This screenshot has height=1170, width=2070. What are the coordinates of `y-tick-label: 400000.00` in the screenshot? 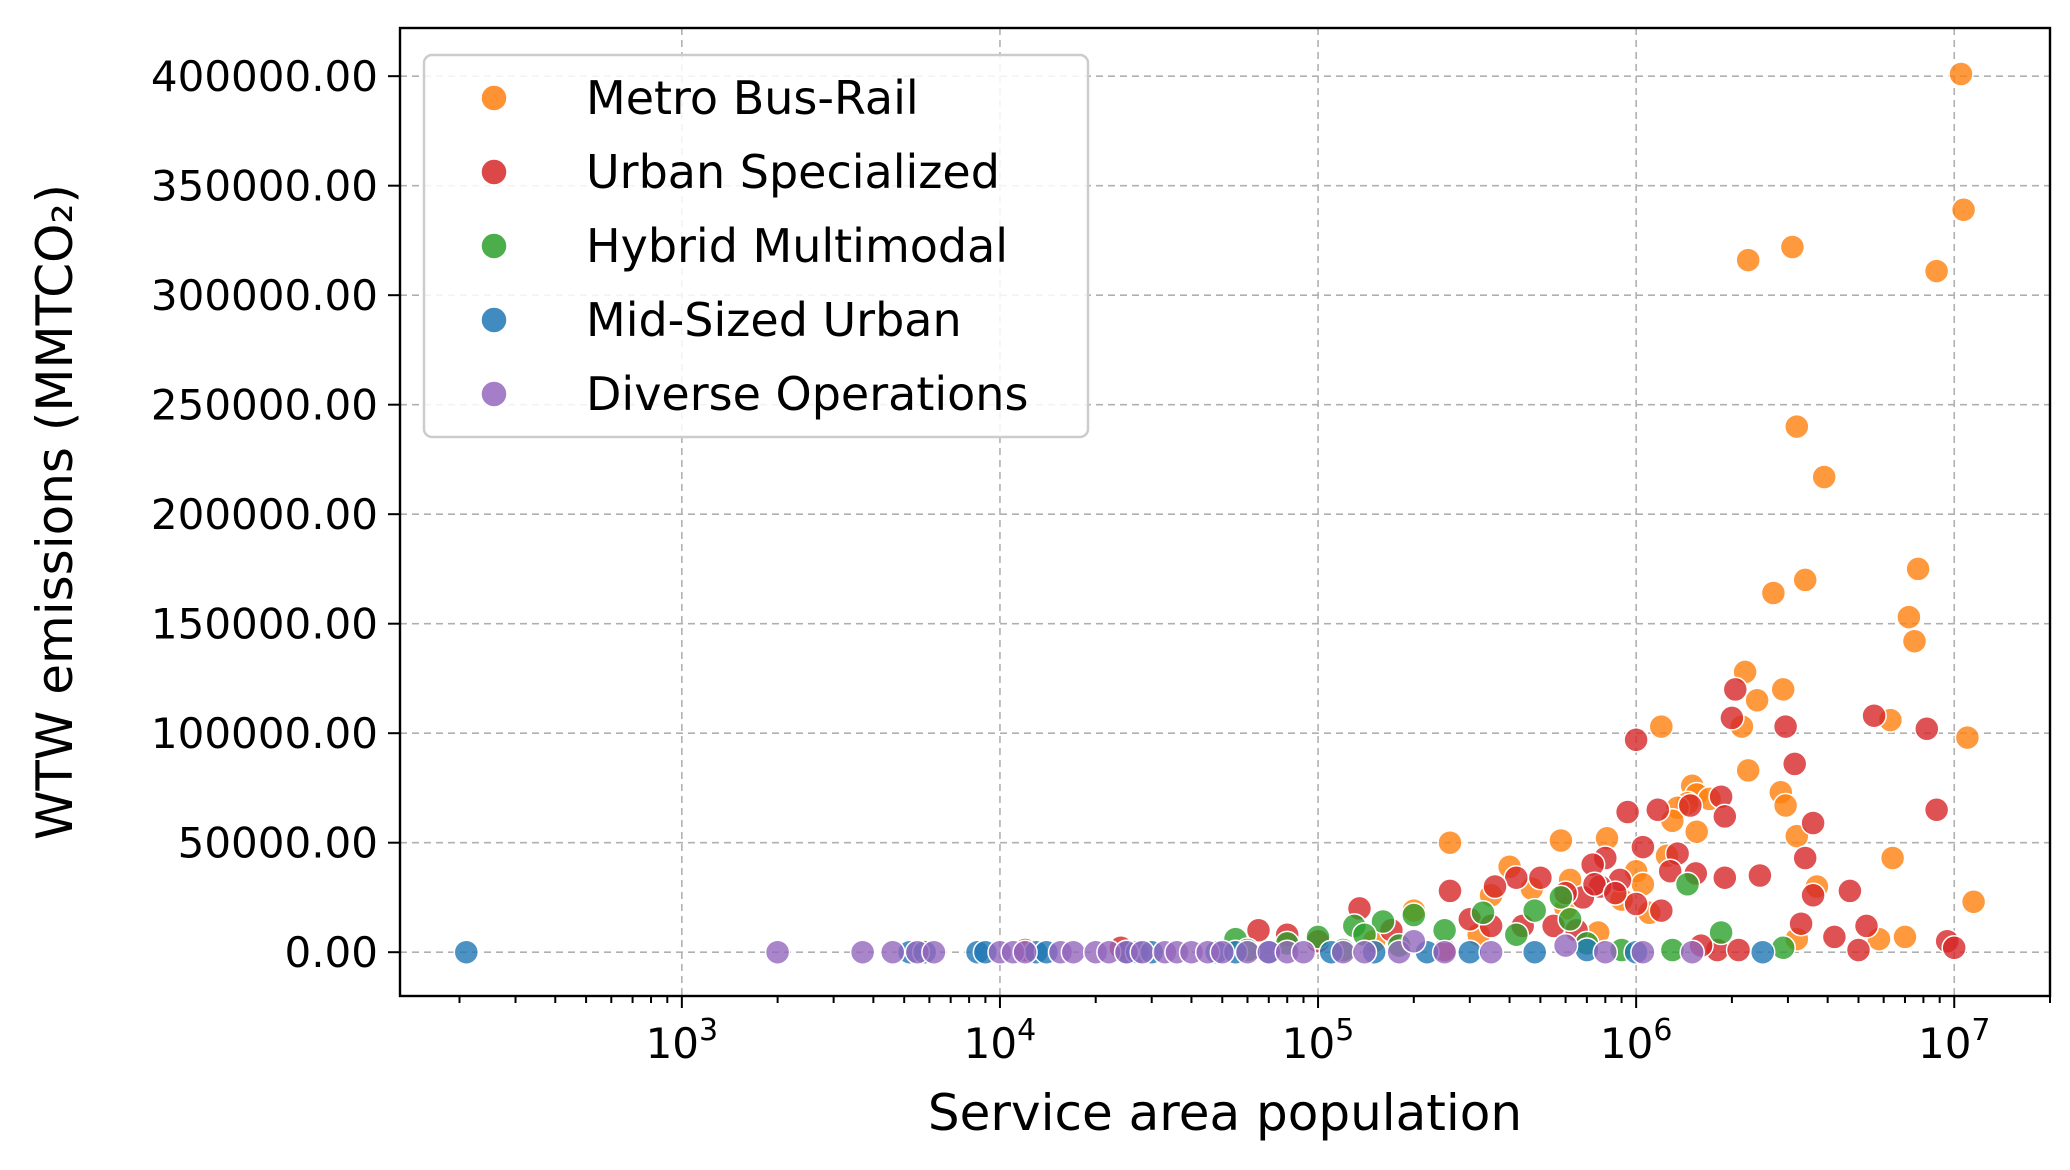 It's located at (264, 76).